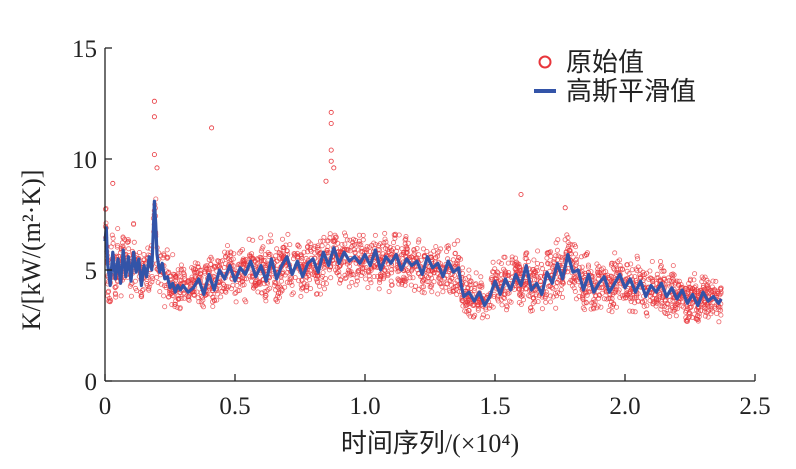 The width and height of the screenshot is (796, 469). What do you see at coordinates (631, 91) in the screenshot?
I see `legend-smooth-label: 高斯平滑值` at bounding box center [631, 91].